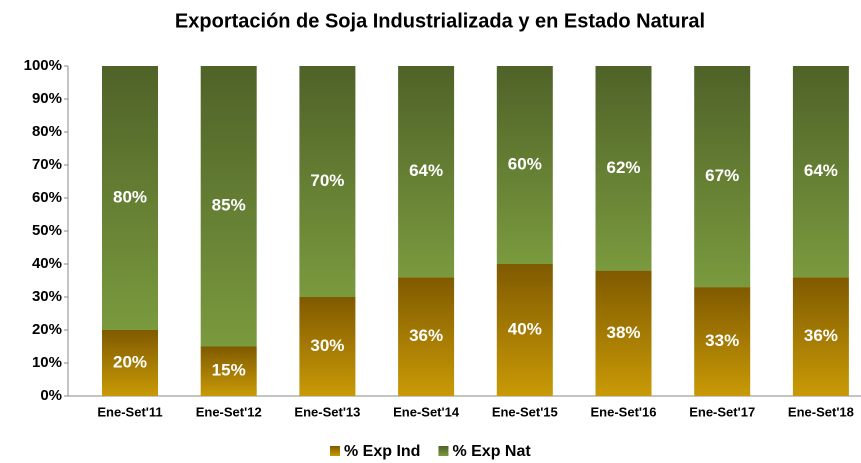  I want to click on value-label: 30%, so click(327, 345).